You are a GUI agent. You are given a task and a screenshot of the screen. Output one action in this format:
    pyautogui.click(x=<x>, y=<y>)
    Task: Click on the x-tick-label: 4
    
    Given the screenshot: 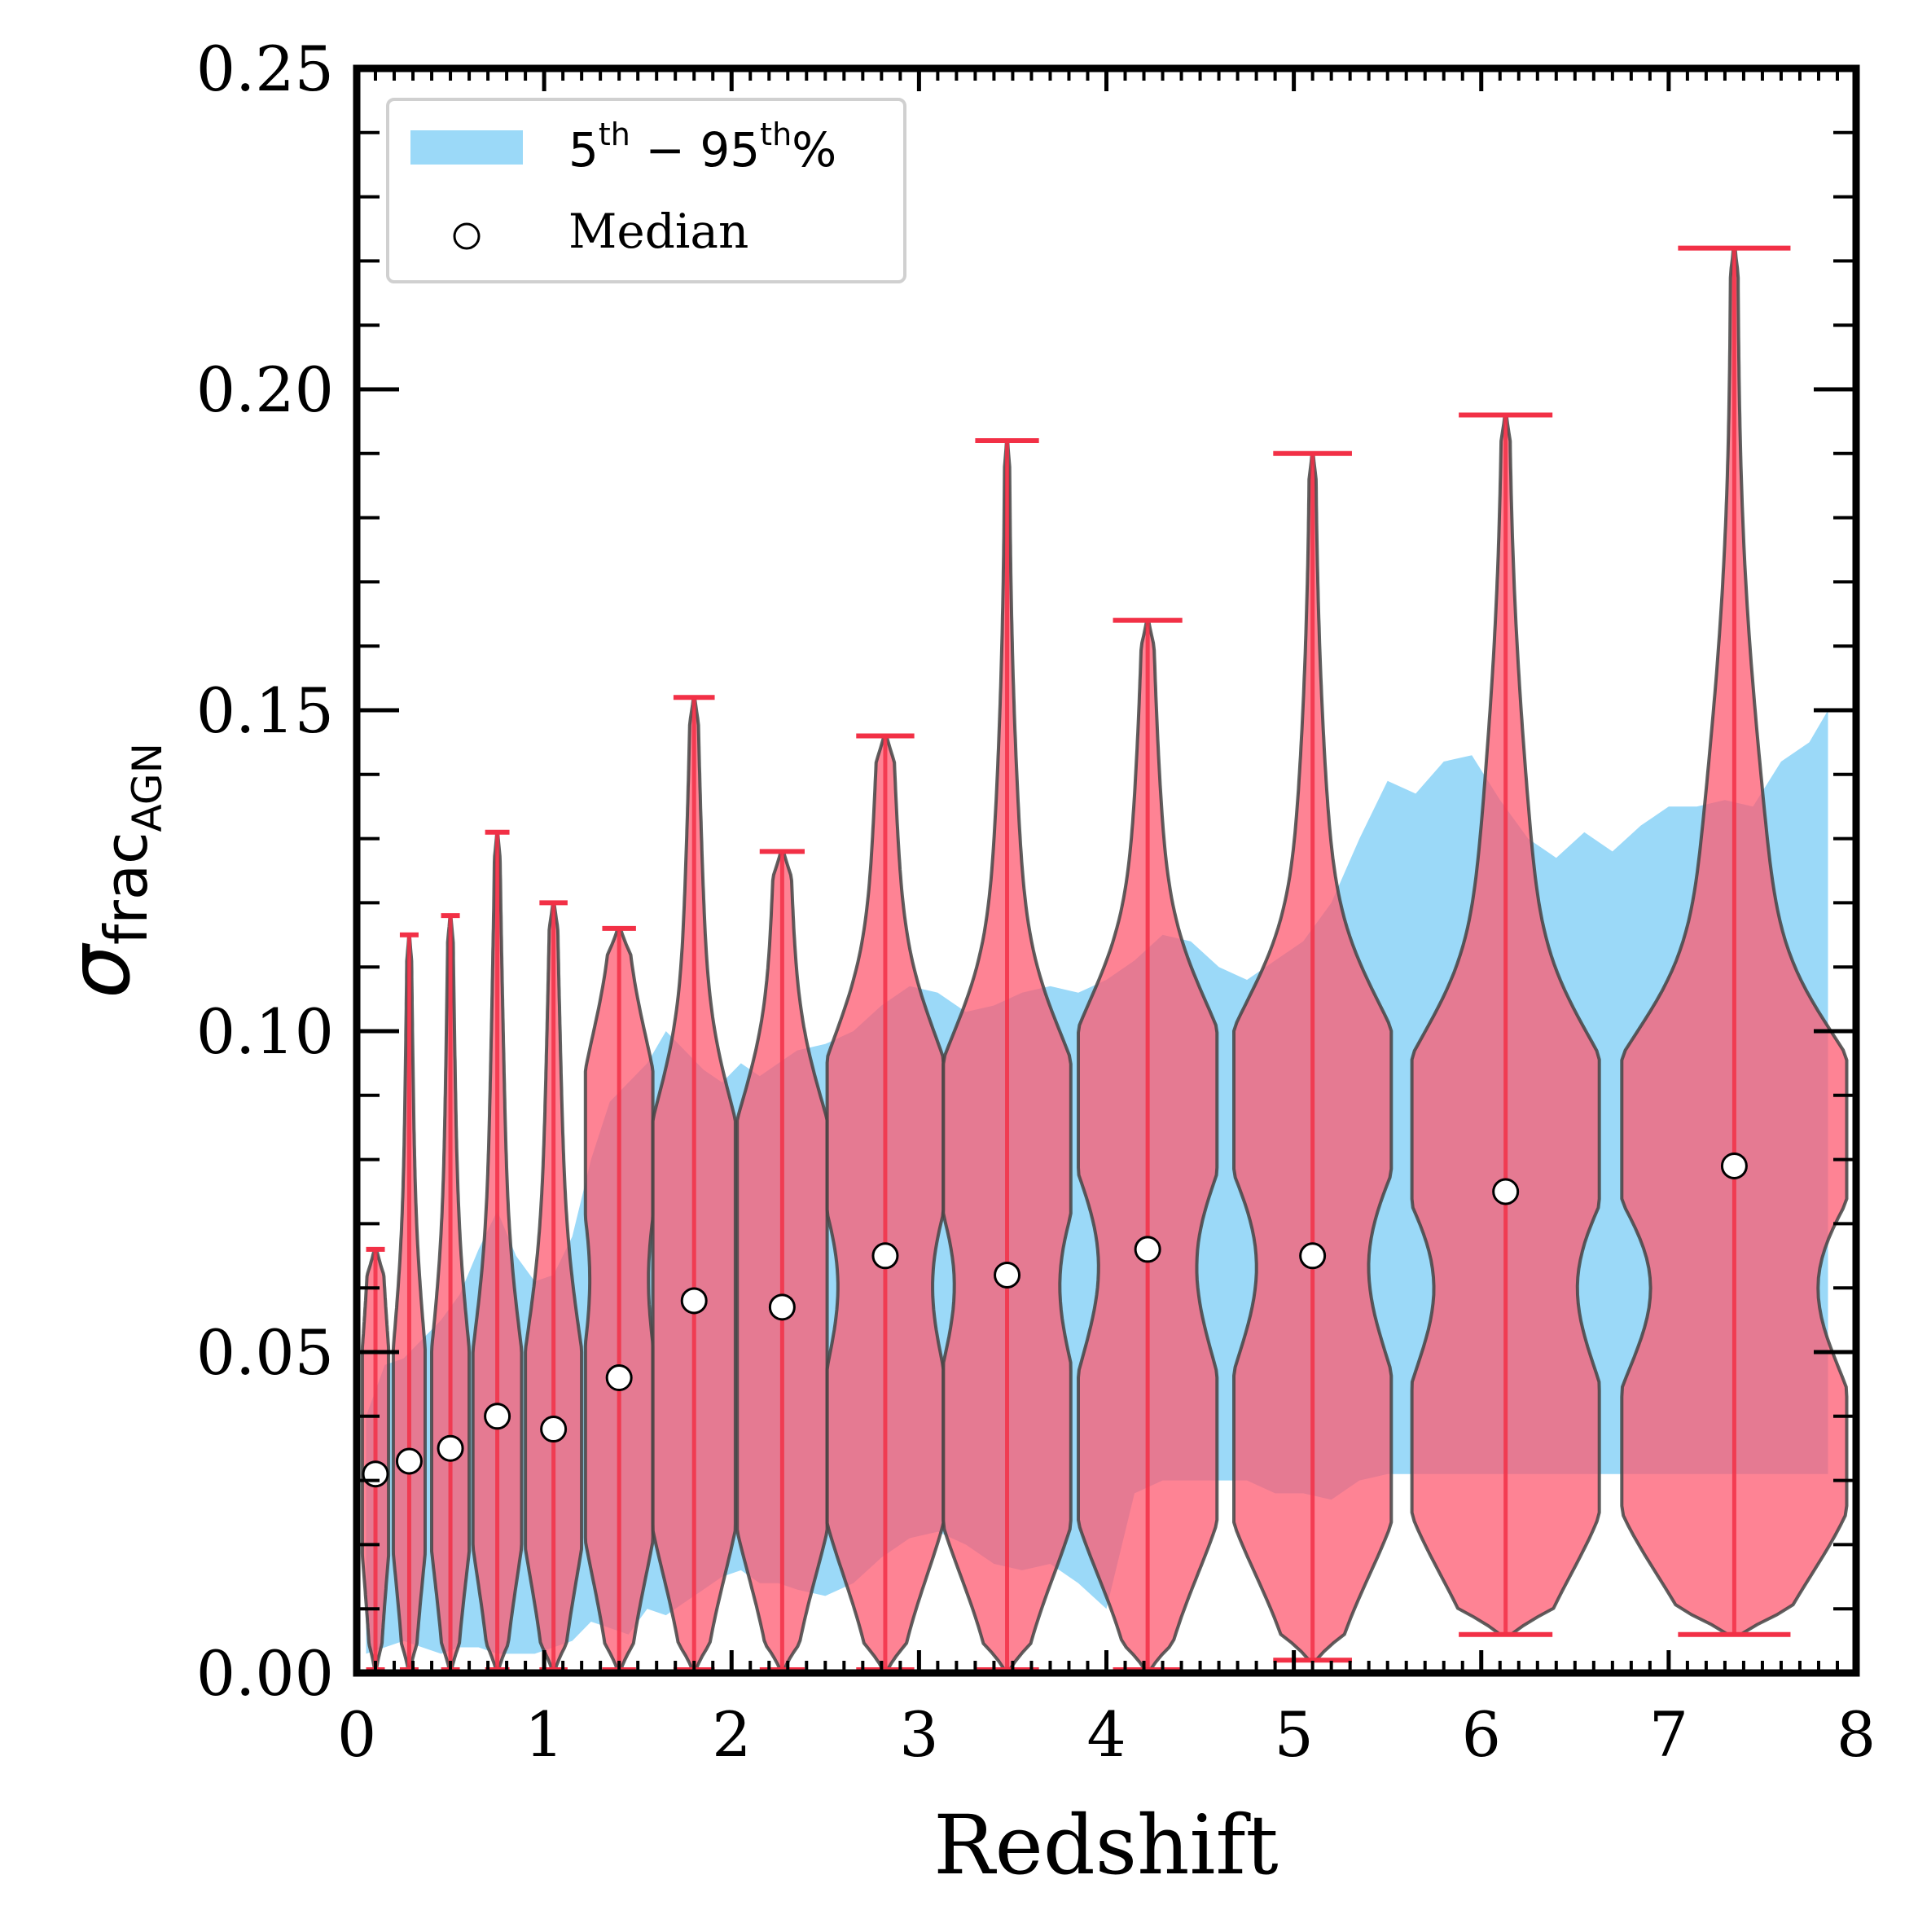 What is the action you would take?
    pyautogui.click(x=1106, y=1734)
    